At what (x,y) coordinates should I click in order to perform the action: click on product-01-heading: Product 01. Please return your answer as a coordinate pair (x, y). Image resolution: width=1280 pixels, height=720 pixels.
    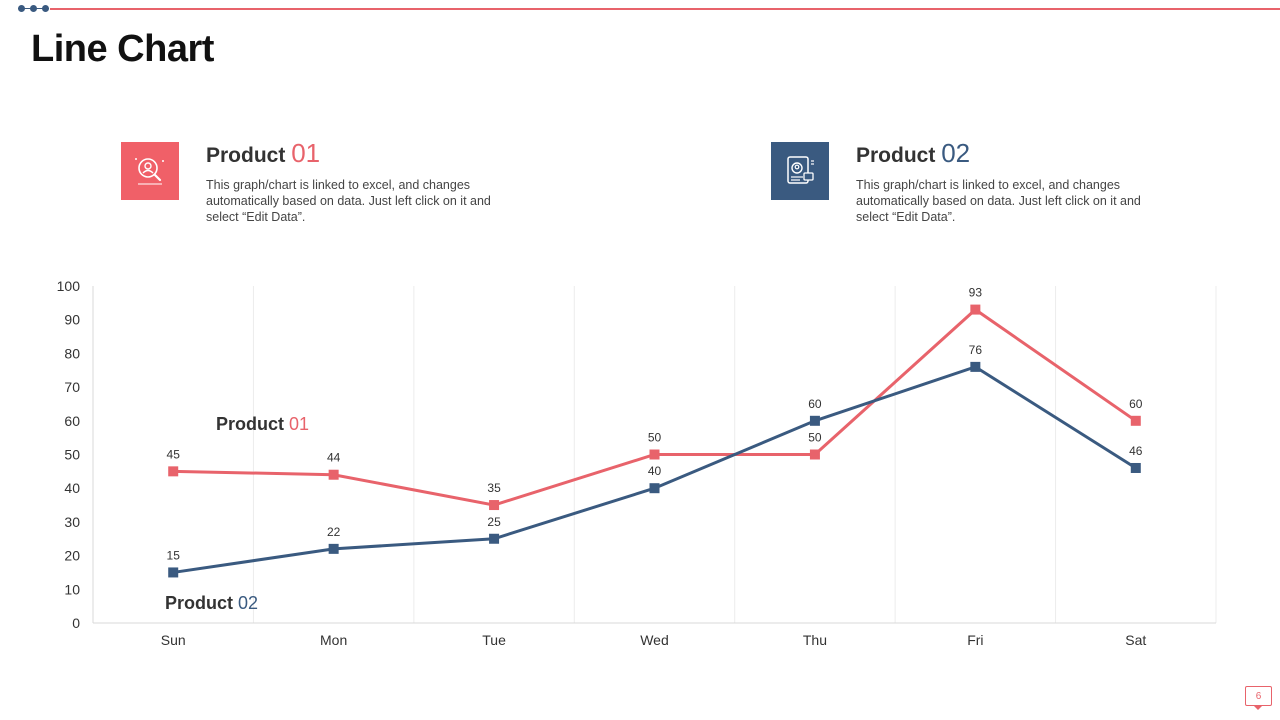
    Looking at the image, I should click on (263, 153).